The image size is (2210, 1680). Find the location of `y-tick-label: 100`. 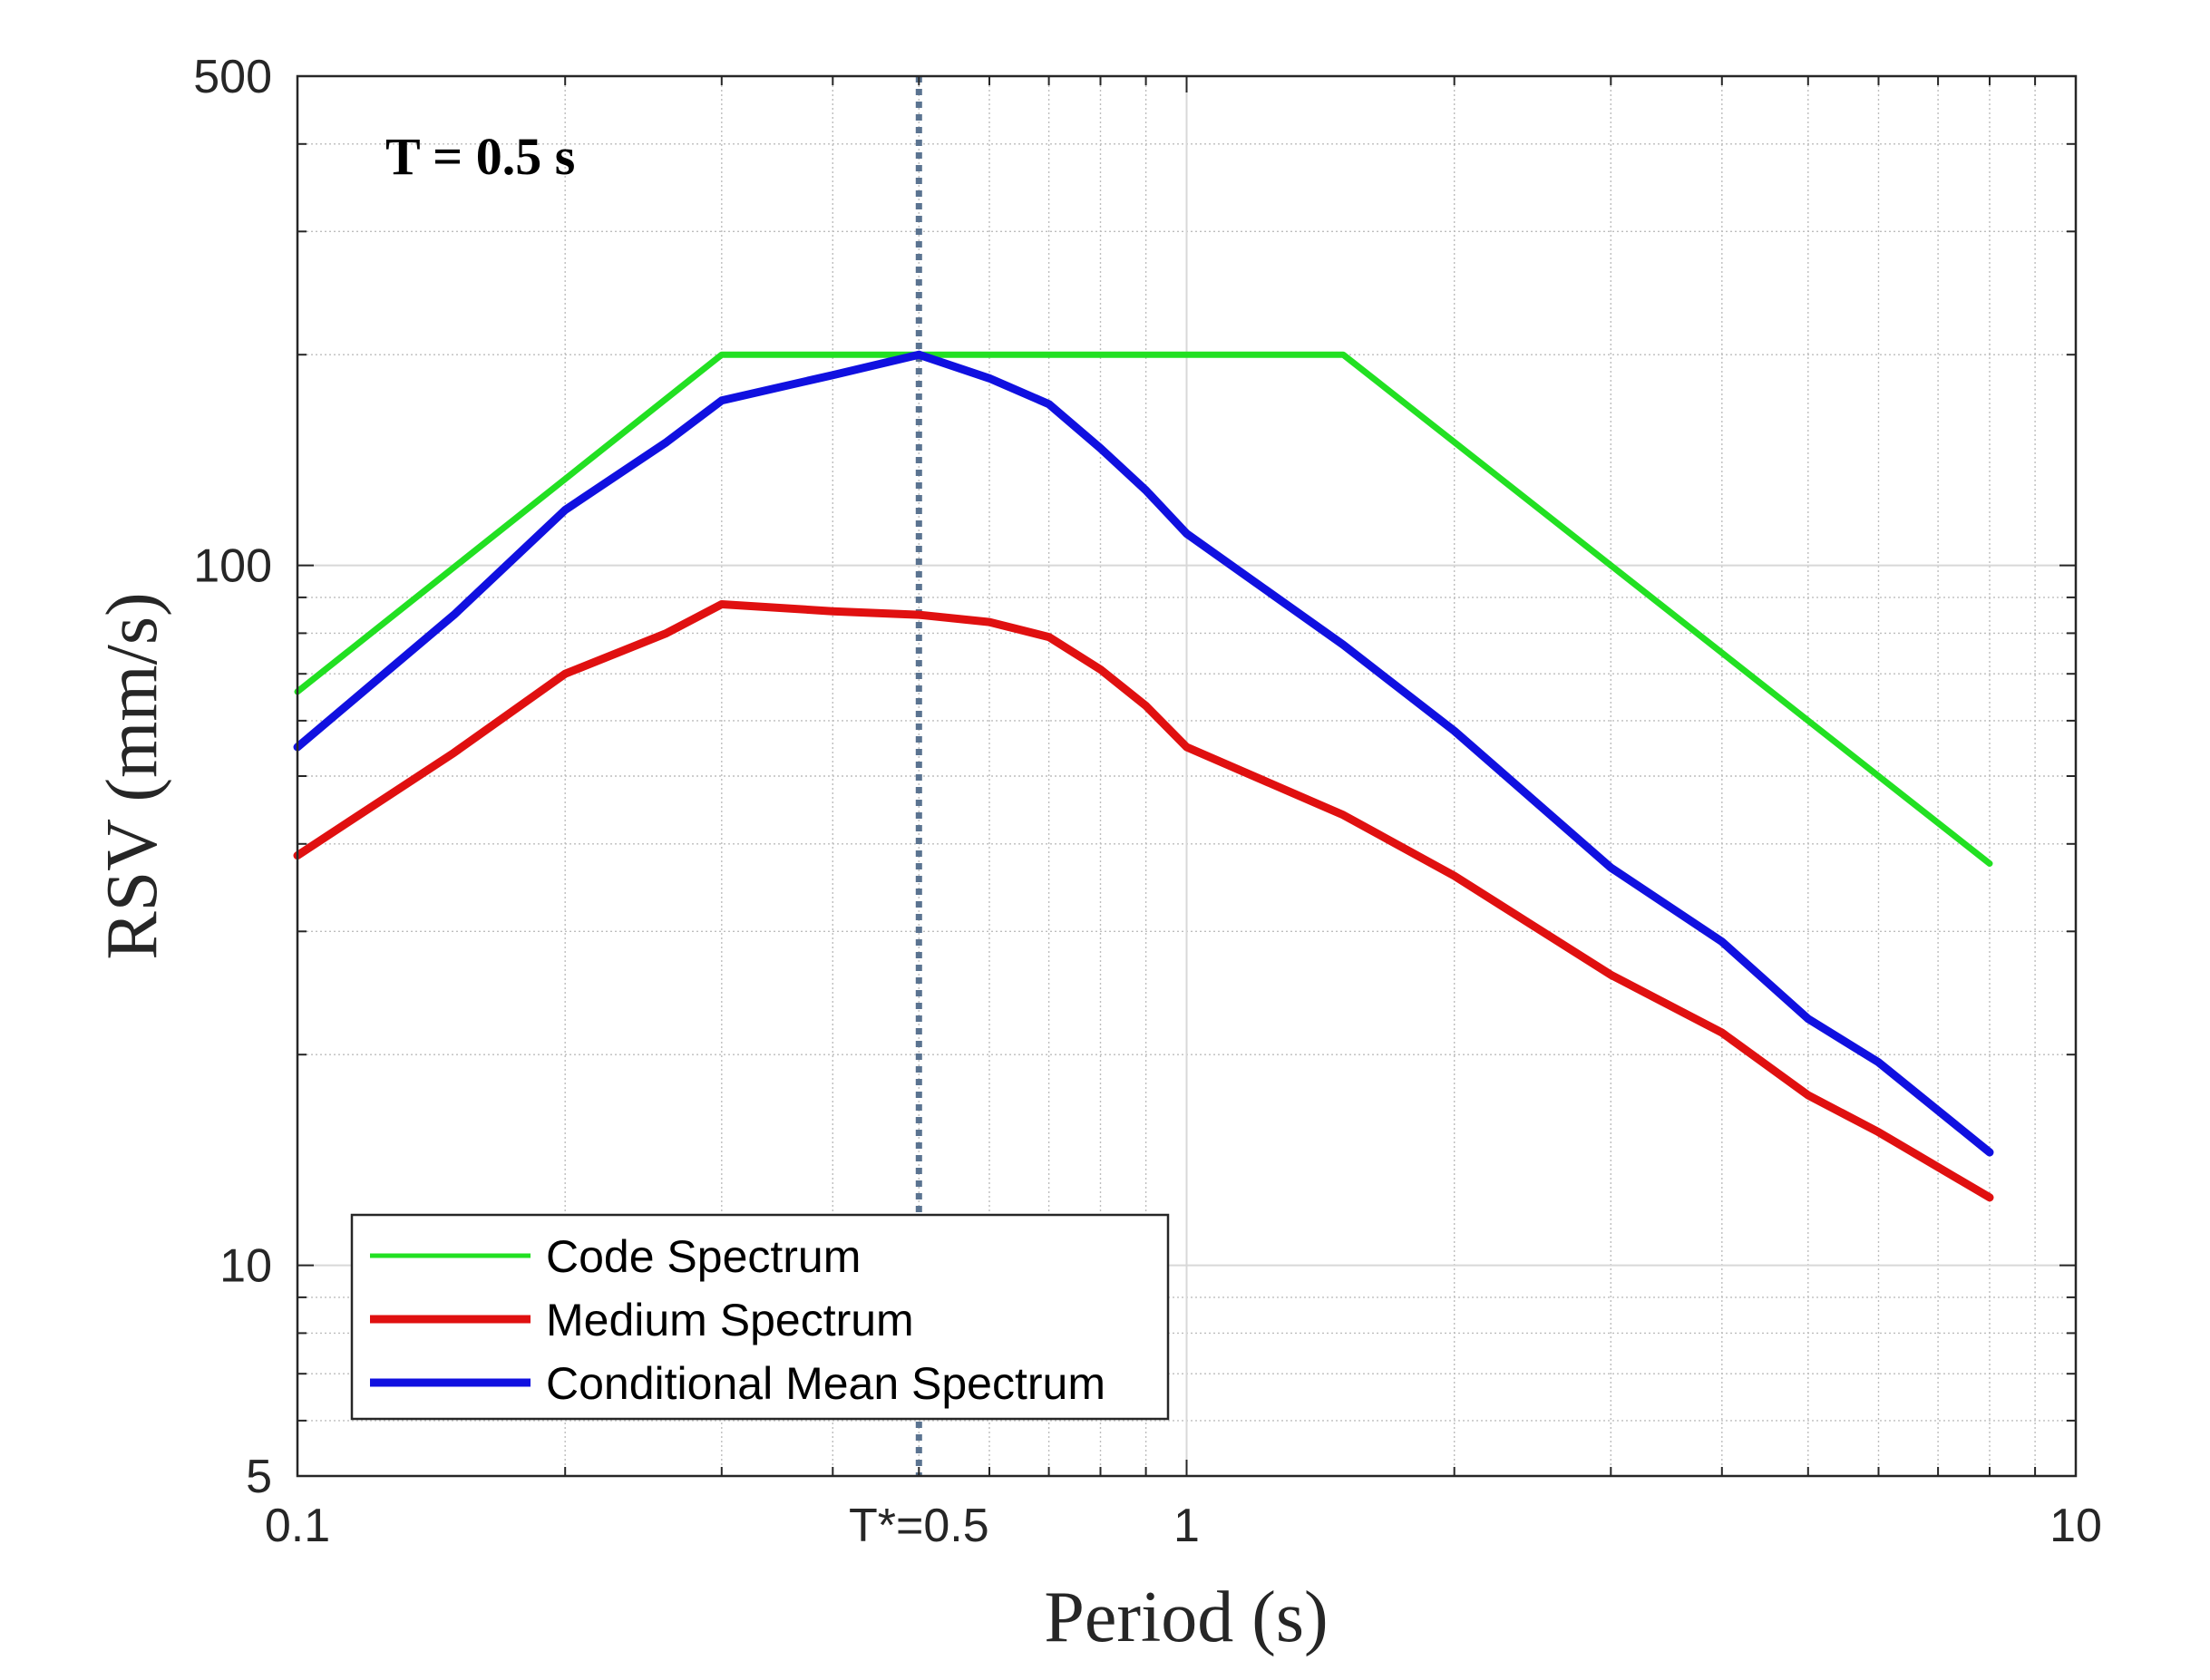

y-tick-label: 100 is located at coordinates (232, 566).